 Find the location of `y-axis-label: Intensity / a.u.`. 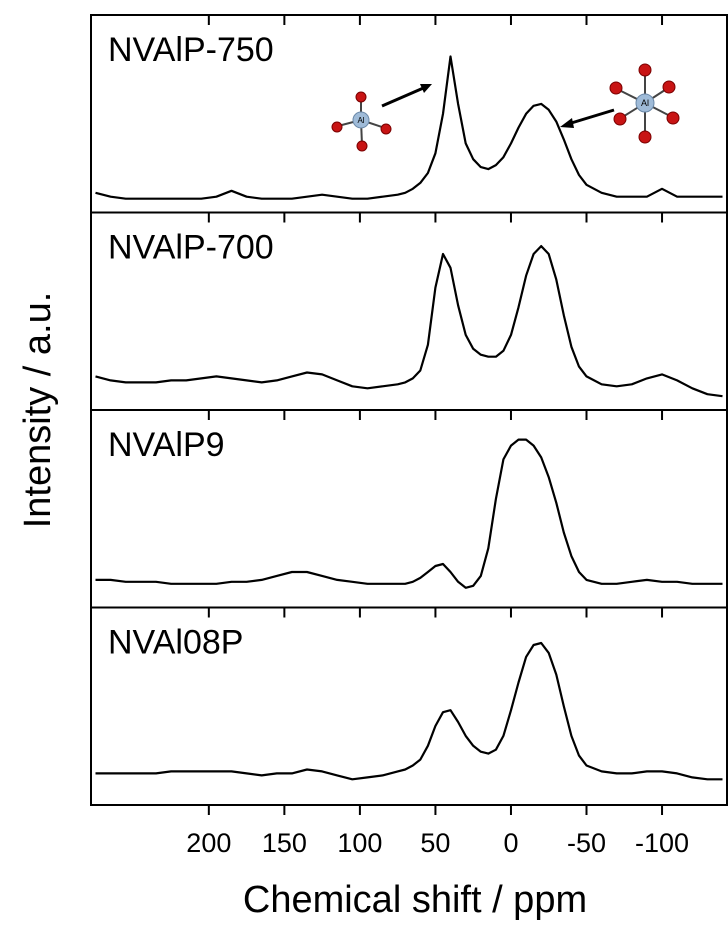

y-axis-label: Intensity / a.u. is located at coordinates (38, 410).